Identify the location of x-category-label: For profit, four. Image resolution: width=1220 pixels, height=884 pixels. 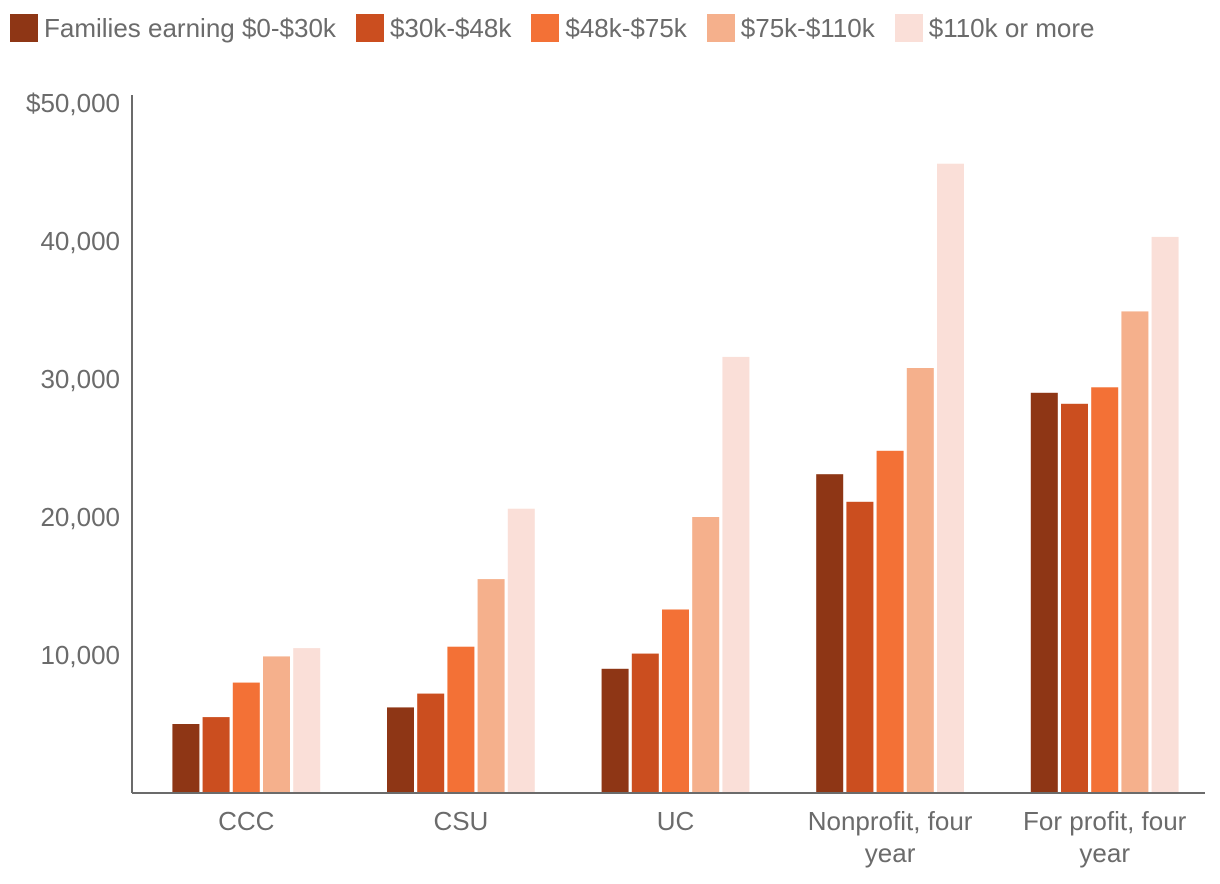
(1105, 821).